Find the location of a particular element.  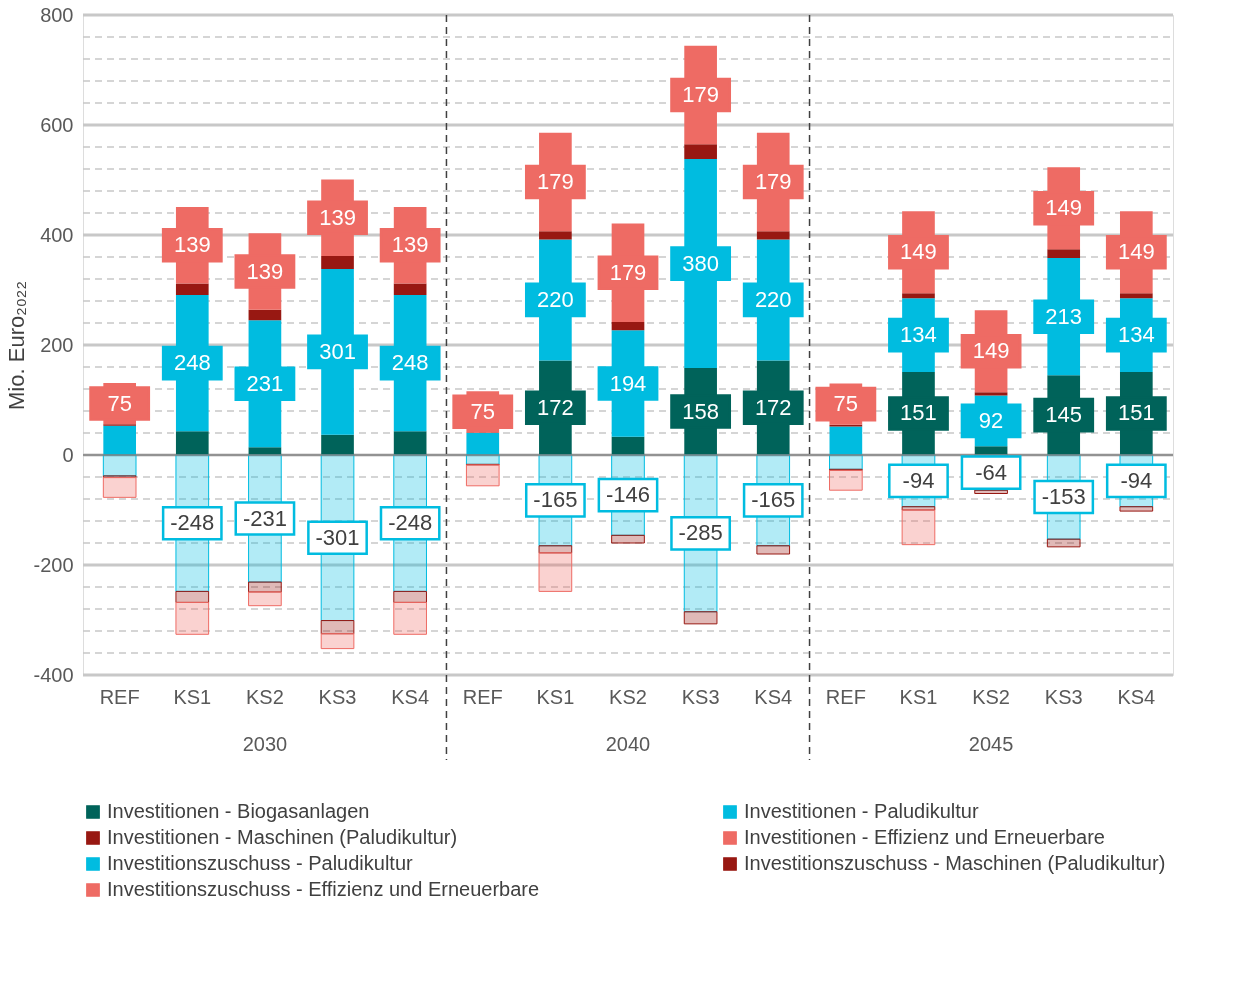

y-tick-label: 400 is located at coordinates (57, 234).